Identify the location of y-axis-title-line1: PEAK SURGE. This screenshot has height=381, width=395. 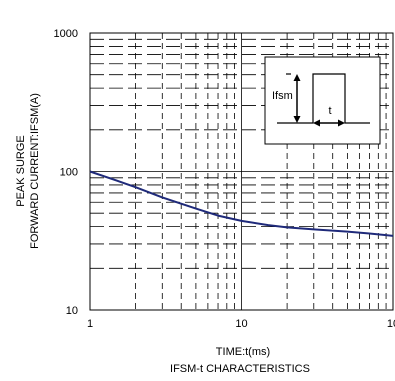
(21, 171).